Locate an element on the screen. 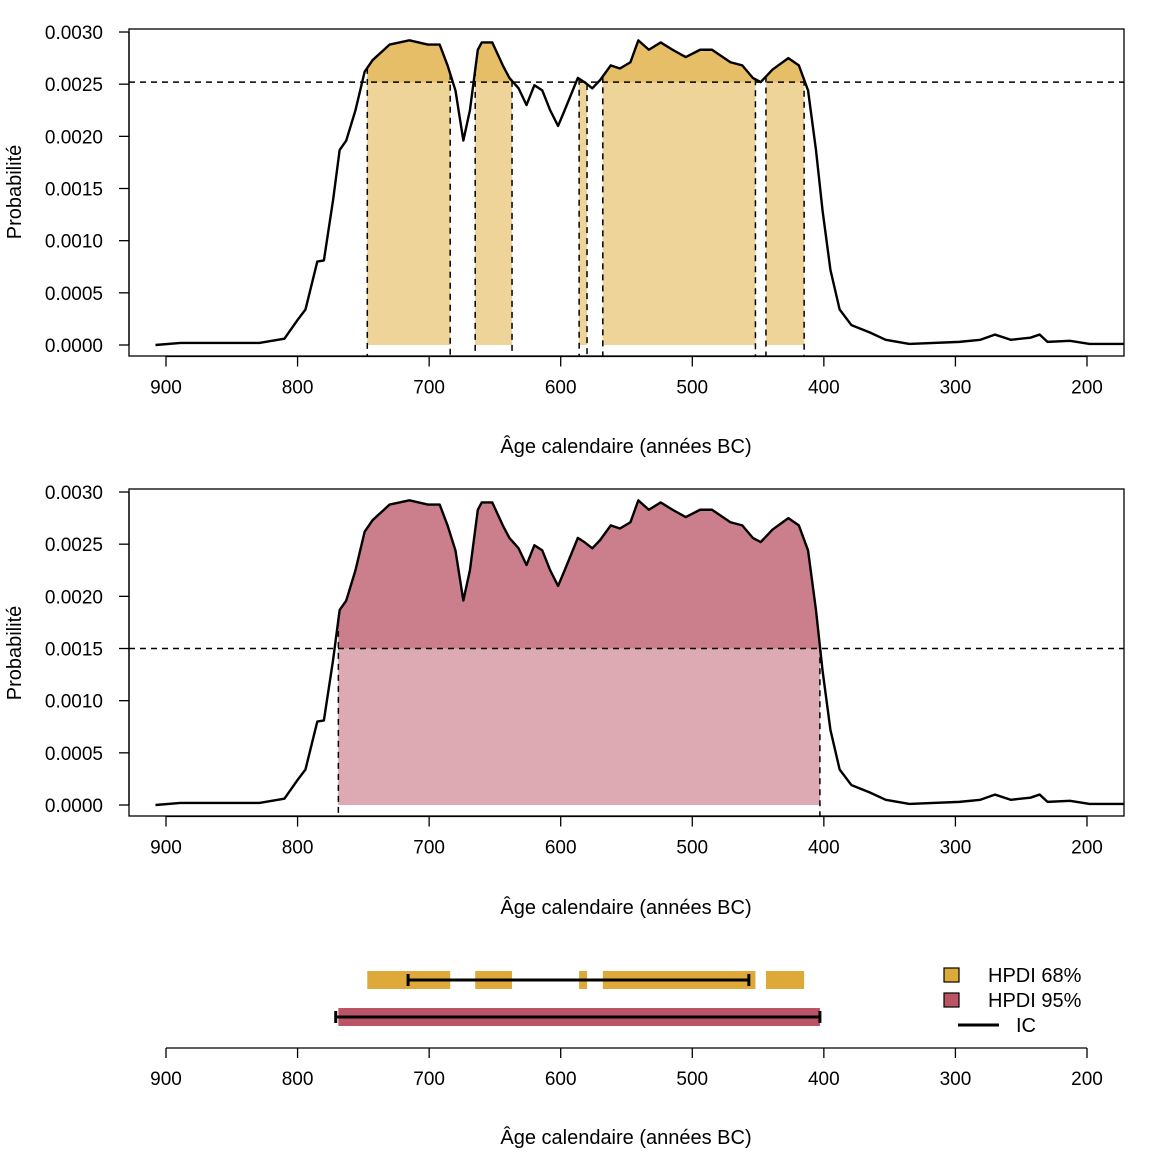  legend-label: HPDI 95% is located at coordinates (1035, 1001).